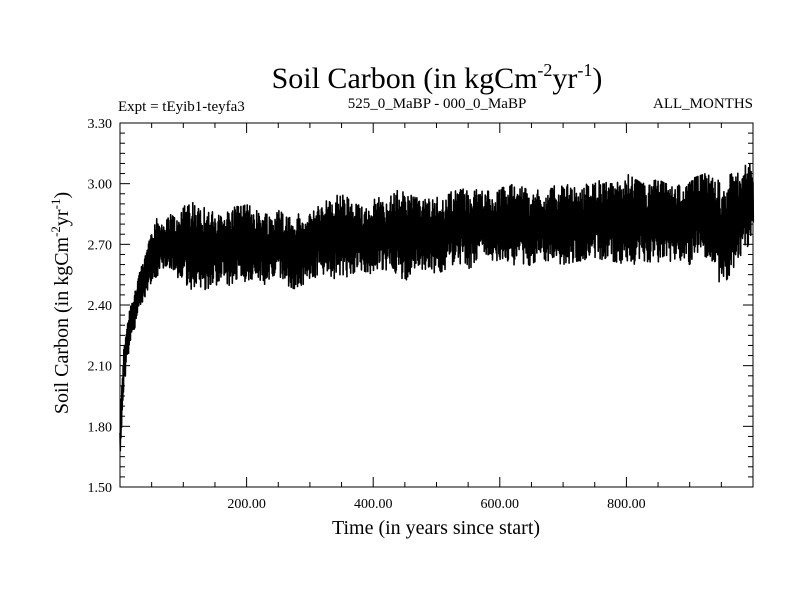  I want to click on y-axis-label-end: ), so click(62, 195).